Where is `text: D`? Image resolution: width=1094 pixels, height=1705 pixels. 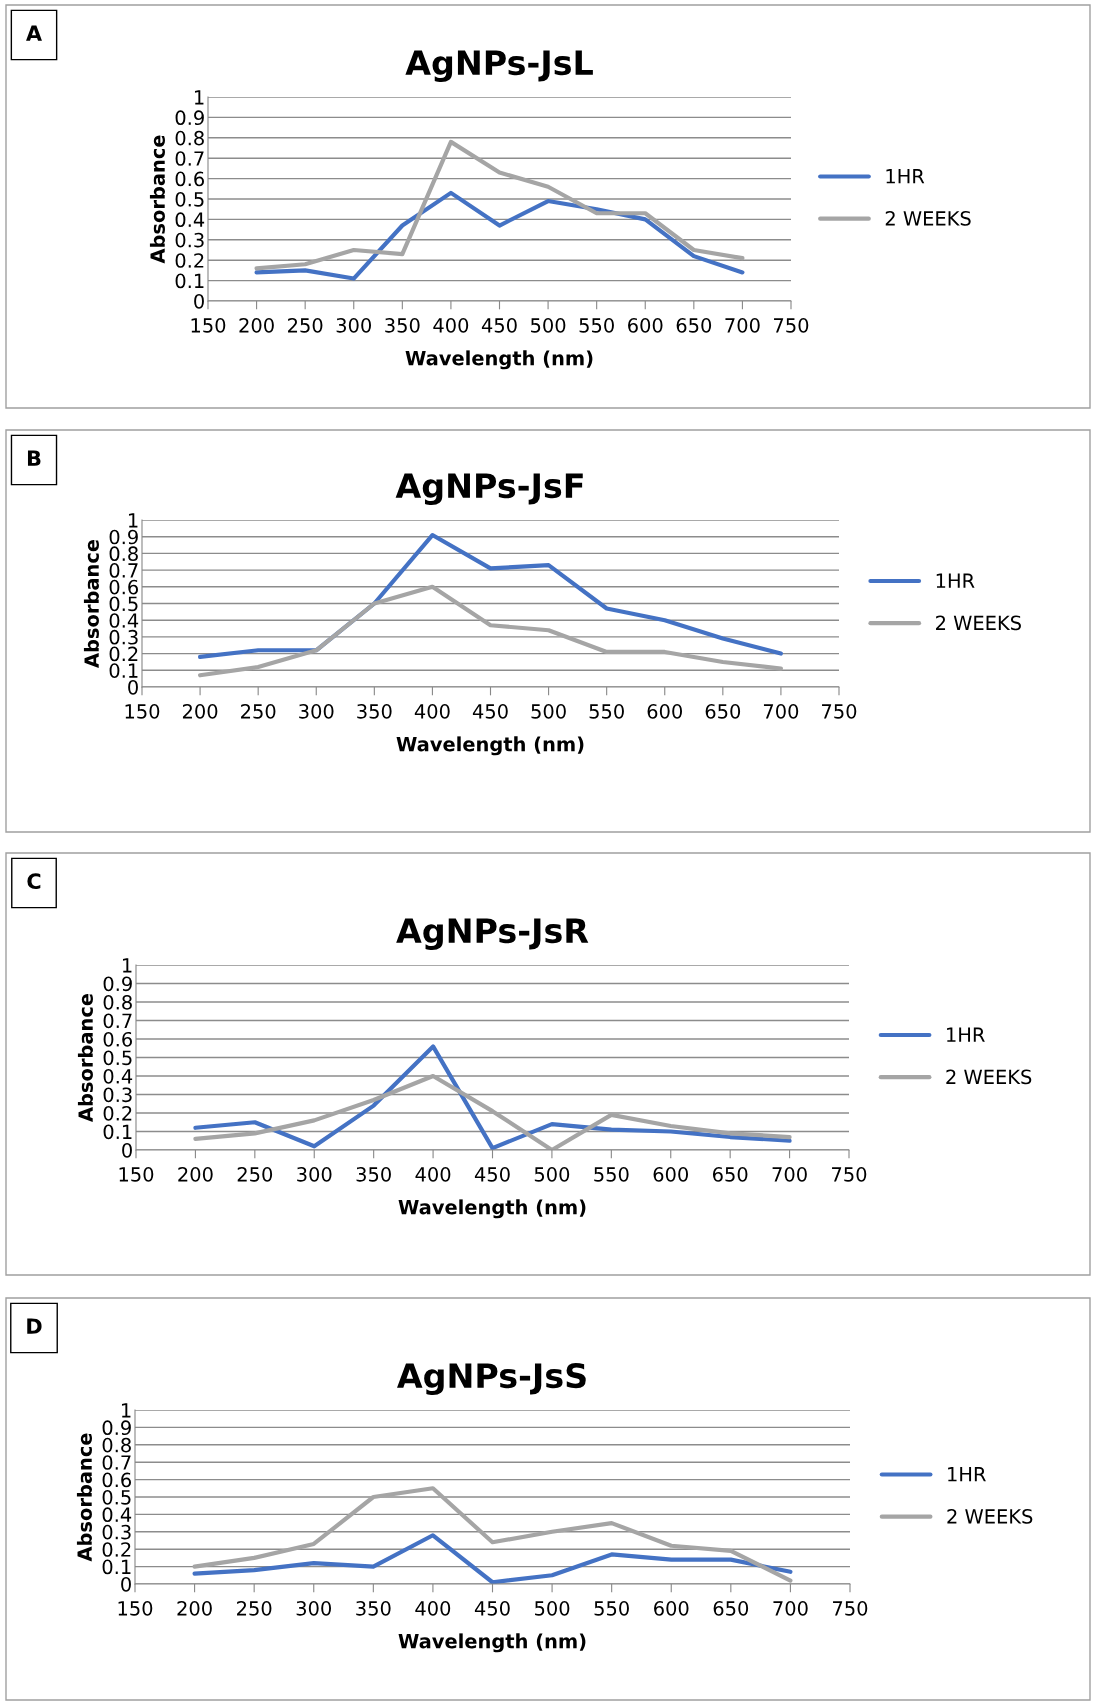 text: D is located at coordinates (34, 1326).